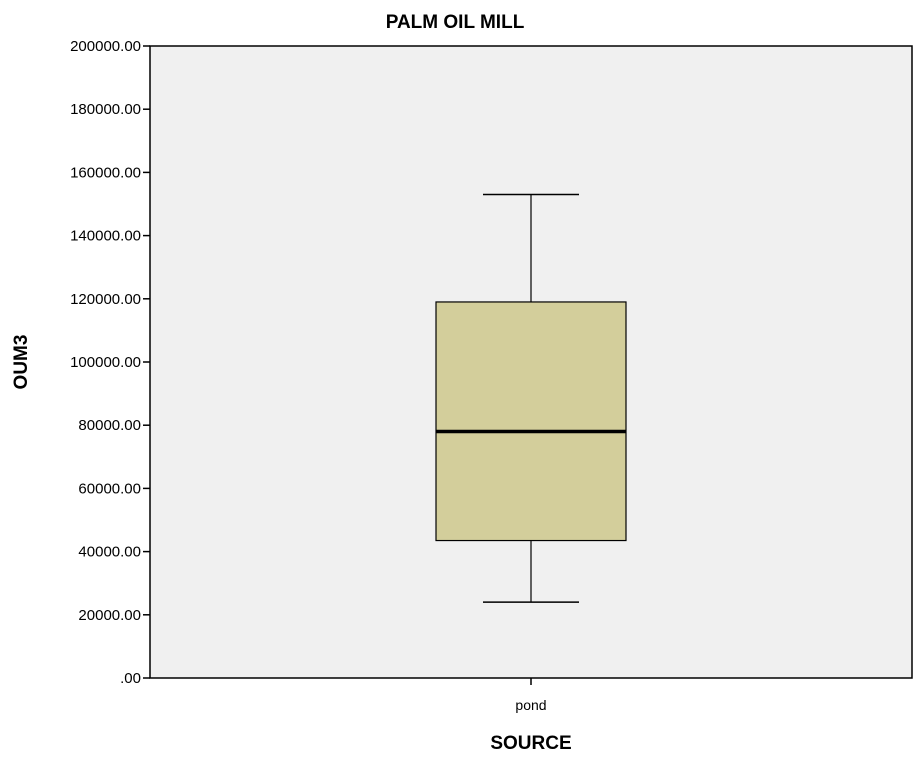  I want to click on x-tick-label: pond, so click(530, 705).